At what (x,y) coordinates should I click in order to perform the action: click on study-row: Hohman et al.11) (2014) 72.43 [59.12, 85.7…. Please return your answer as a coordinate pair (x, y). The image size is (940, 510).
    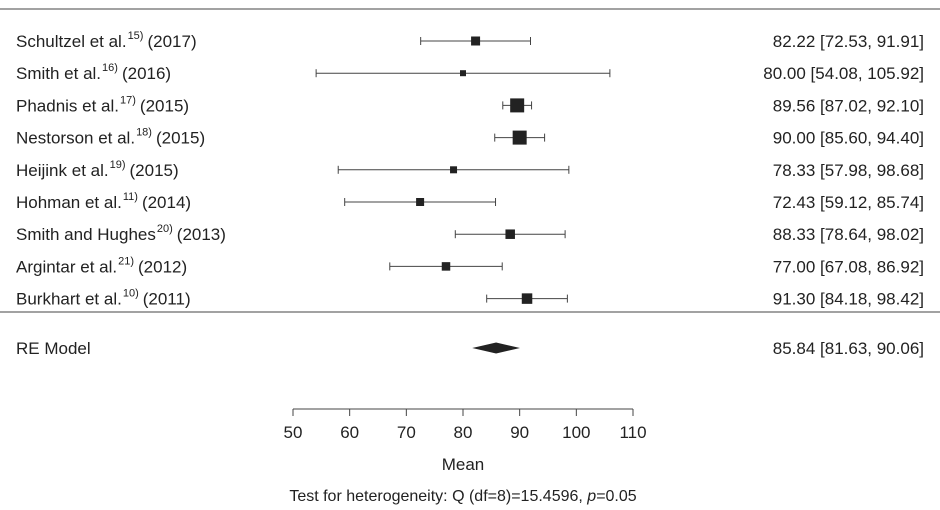
    Looking at the image, I should click on (470, 201).